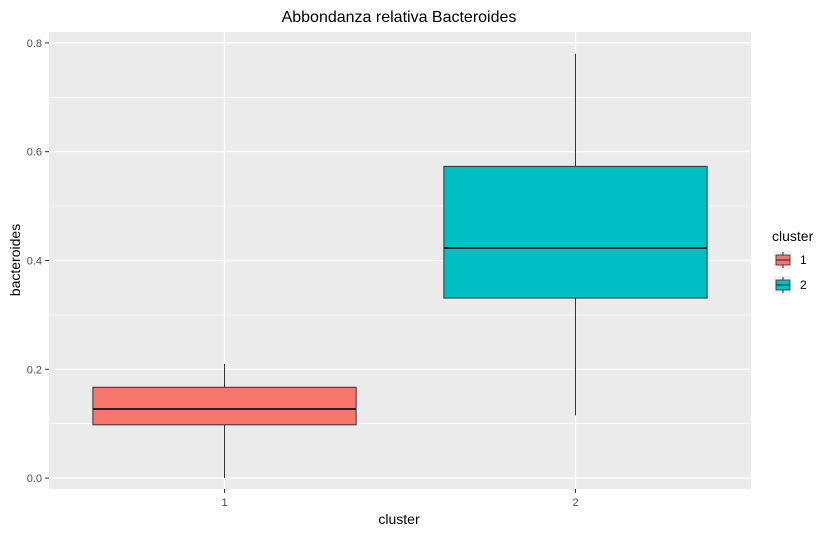 The width and height of the screenshot is (831, 534). I want to click on legend-title: cluster, so click(793, 236).